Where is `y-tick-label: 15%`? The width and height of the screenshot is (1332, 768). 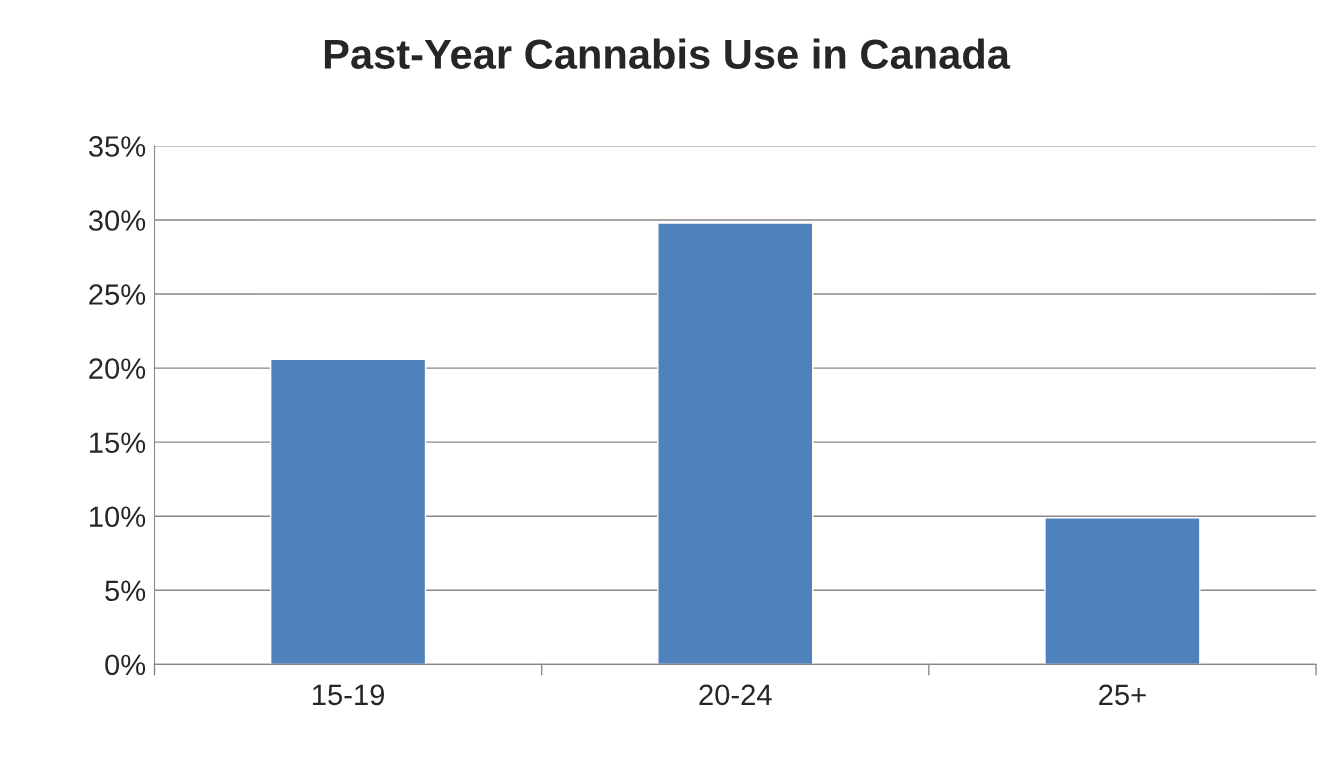 y-tick-label: 15% is located at coordinates (118, 442).